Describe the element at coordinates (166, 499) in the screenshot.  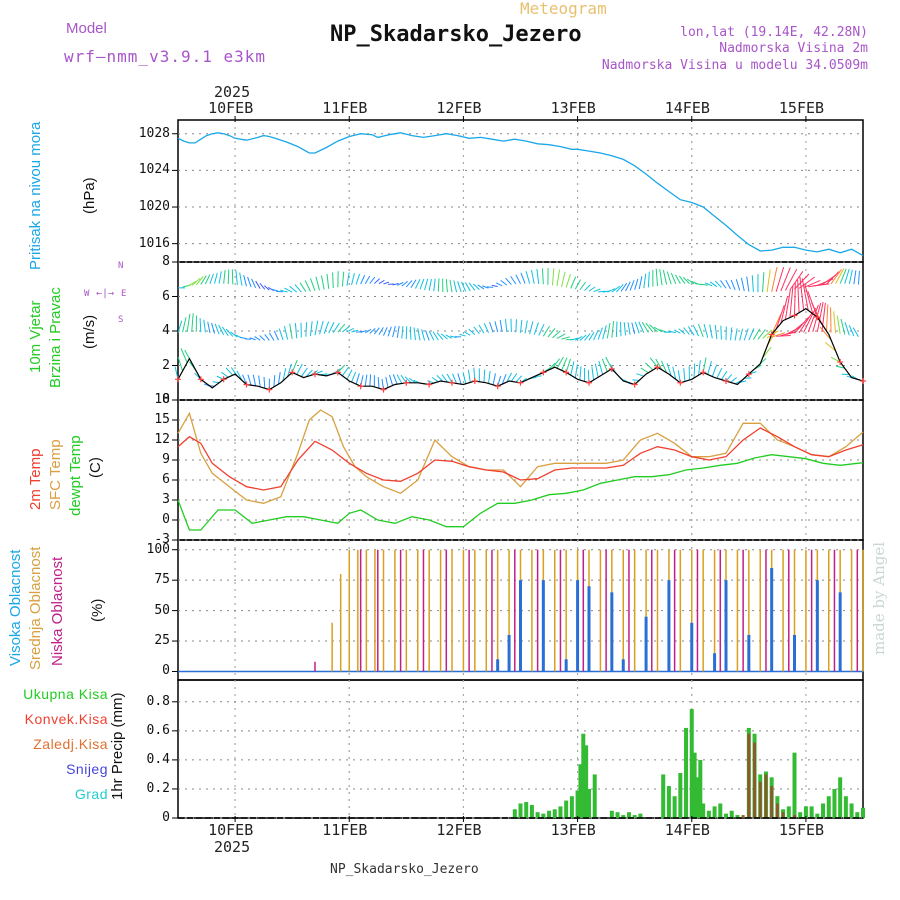
I see `temp-ytick-label: 3` at that location.